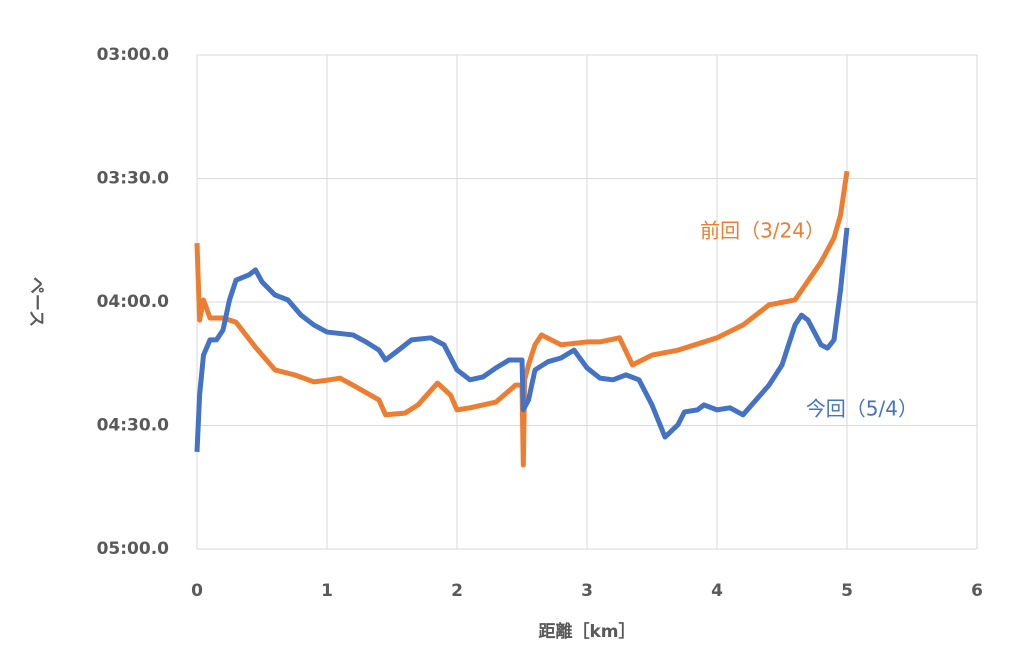 Image resolution: width=1024 pixels, height=656 pixels. I want to click on y-tick-label: 05:00.0, so click(133, 549).